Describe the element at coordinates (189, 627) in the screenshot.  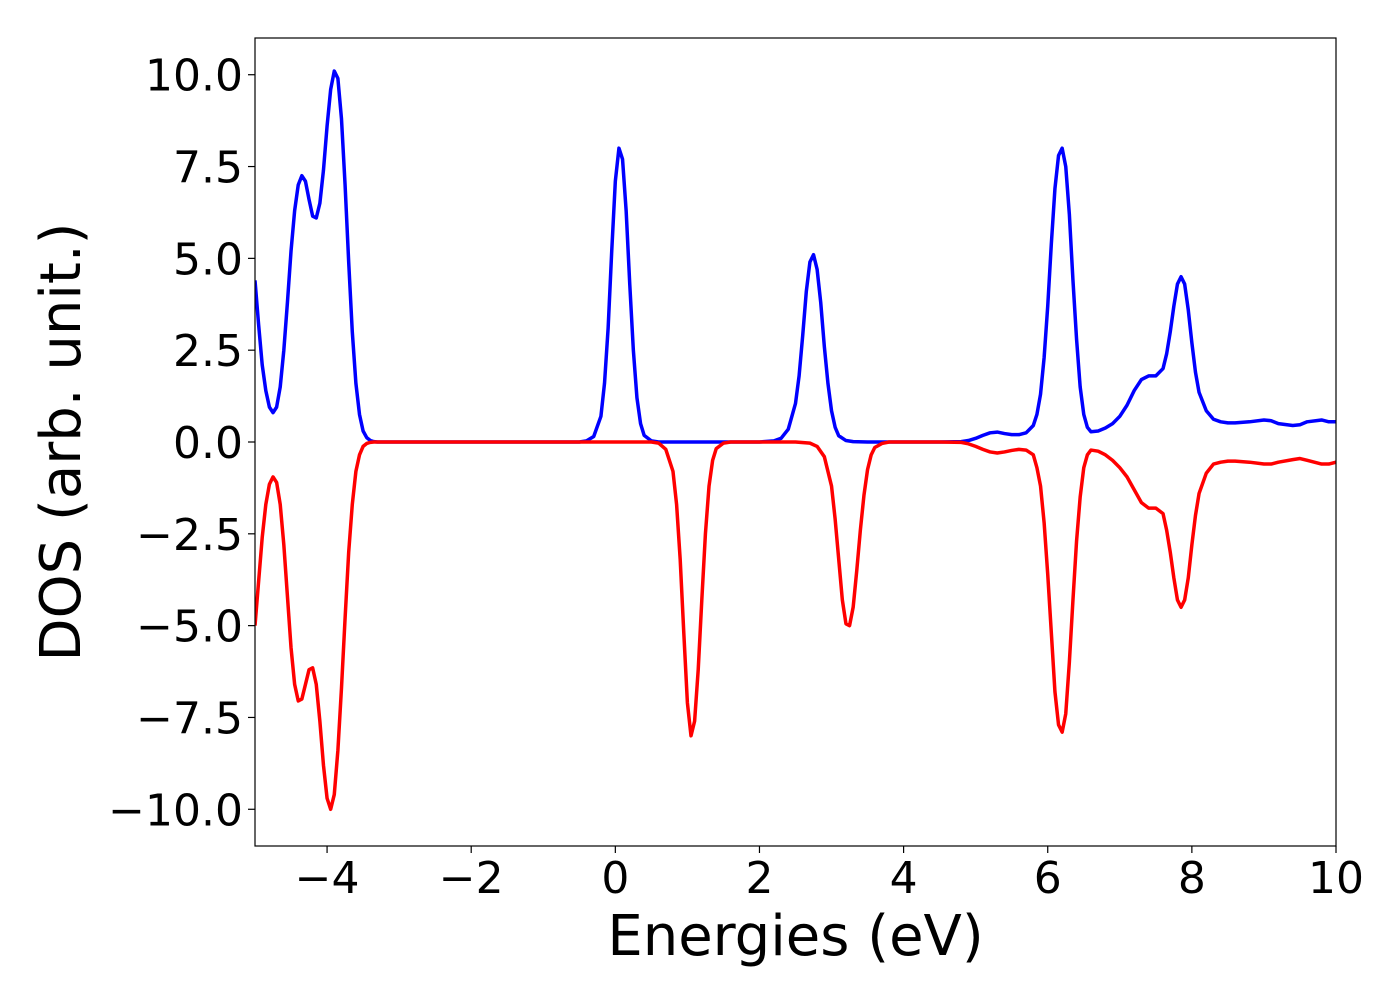
I see `y-tick-label: −5.0` at that location.